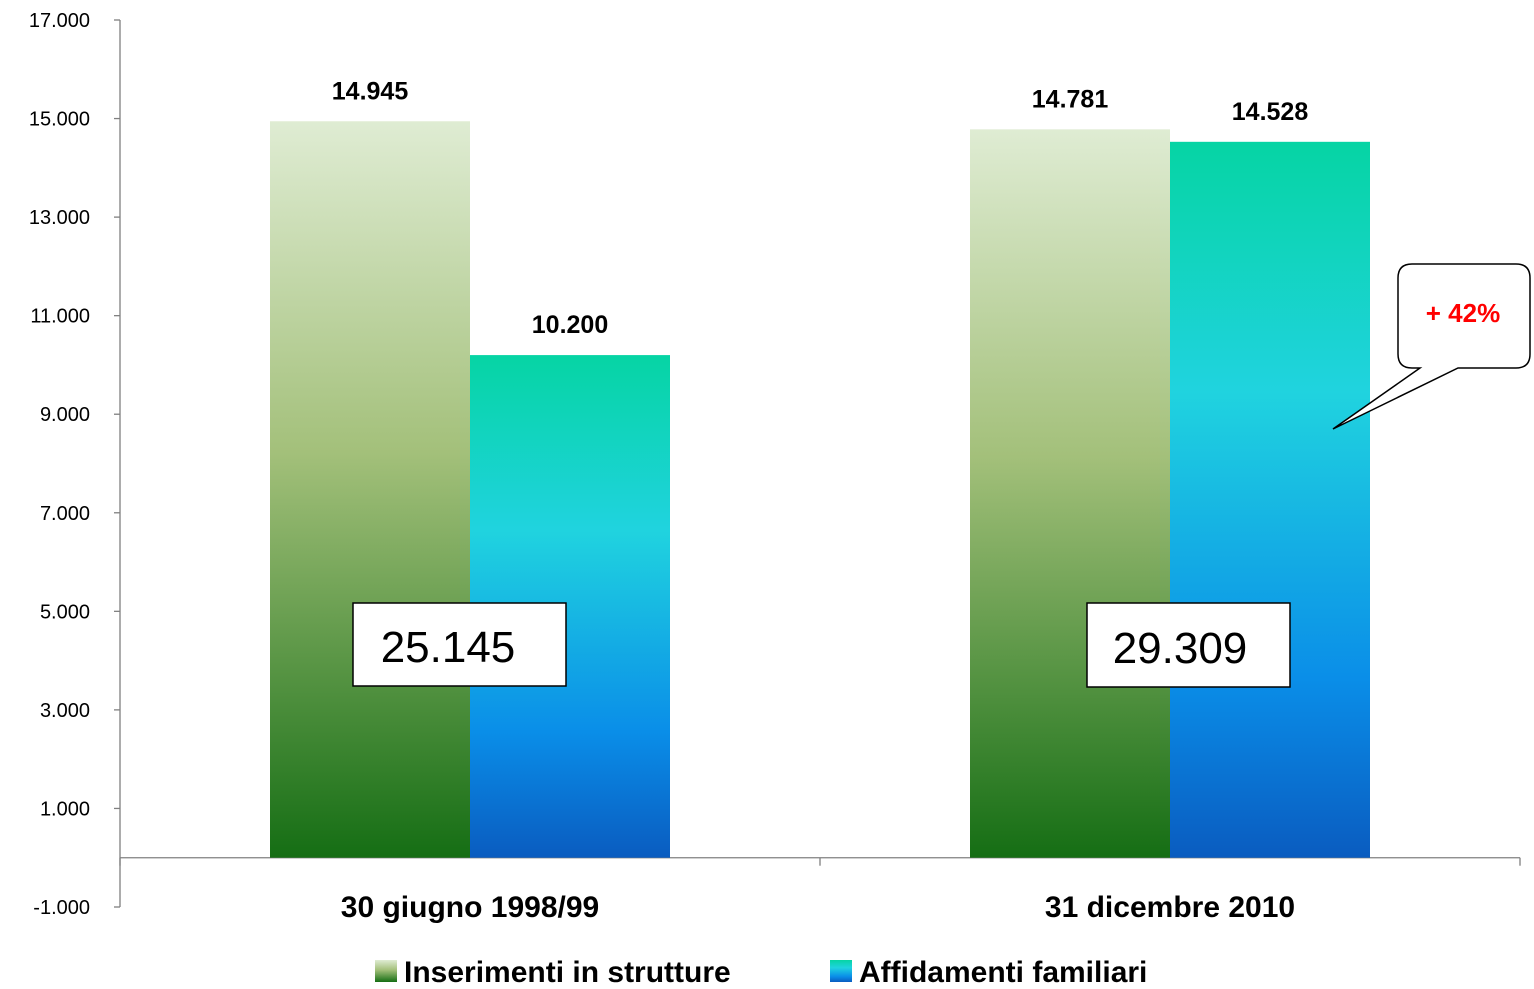 This screenshot has width=1534, height=989. What do you see at coordinates (65, 809) in the screenshot?
I see `y-tick-label: 1.000` at bounding box center [65, 809].